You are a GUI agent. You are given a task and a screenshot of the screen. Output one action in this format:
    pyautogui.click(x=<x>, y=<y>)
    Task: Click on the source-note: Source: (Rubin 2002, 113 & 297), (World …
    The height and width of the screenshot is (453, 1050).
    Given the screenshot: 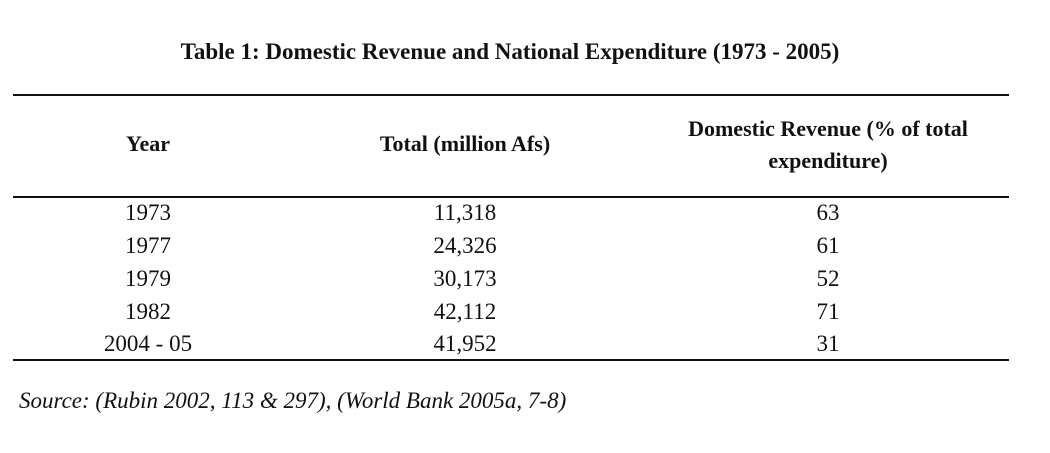 What is the action you would take?
    pyautogui.click(x=293, y=400)
    